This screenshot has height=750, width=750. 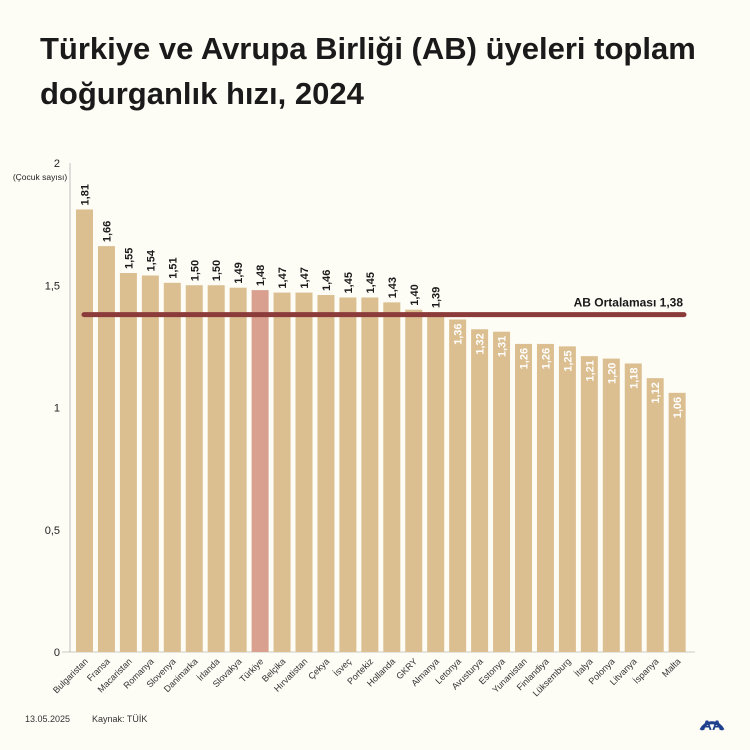 What do you see at coordinates (612, 373) in the screenshot?
I see `data-label: 1,20` at bounding box center [612, 373].